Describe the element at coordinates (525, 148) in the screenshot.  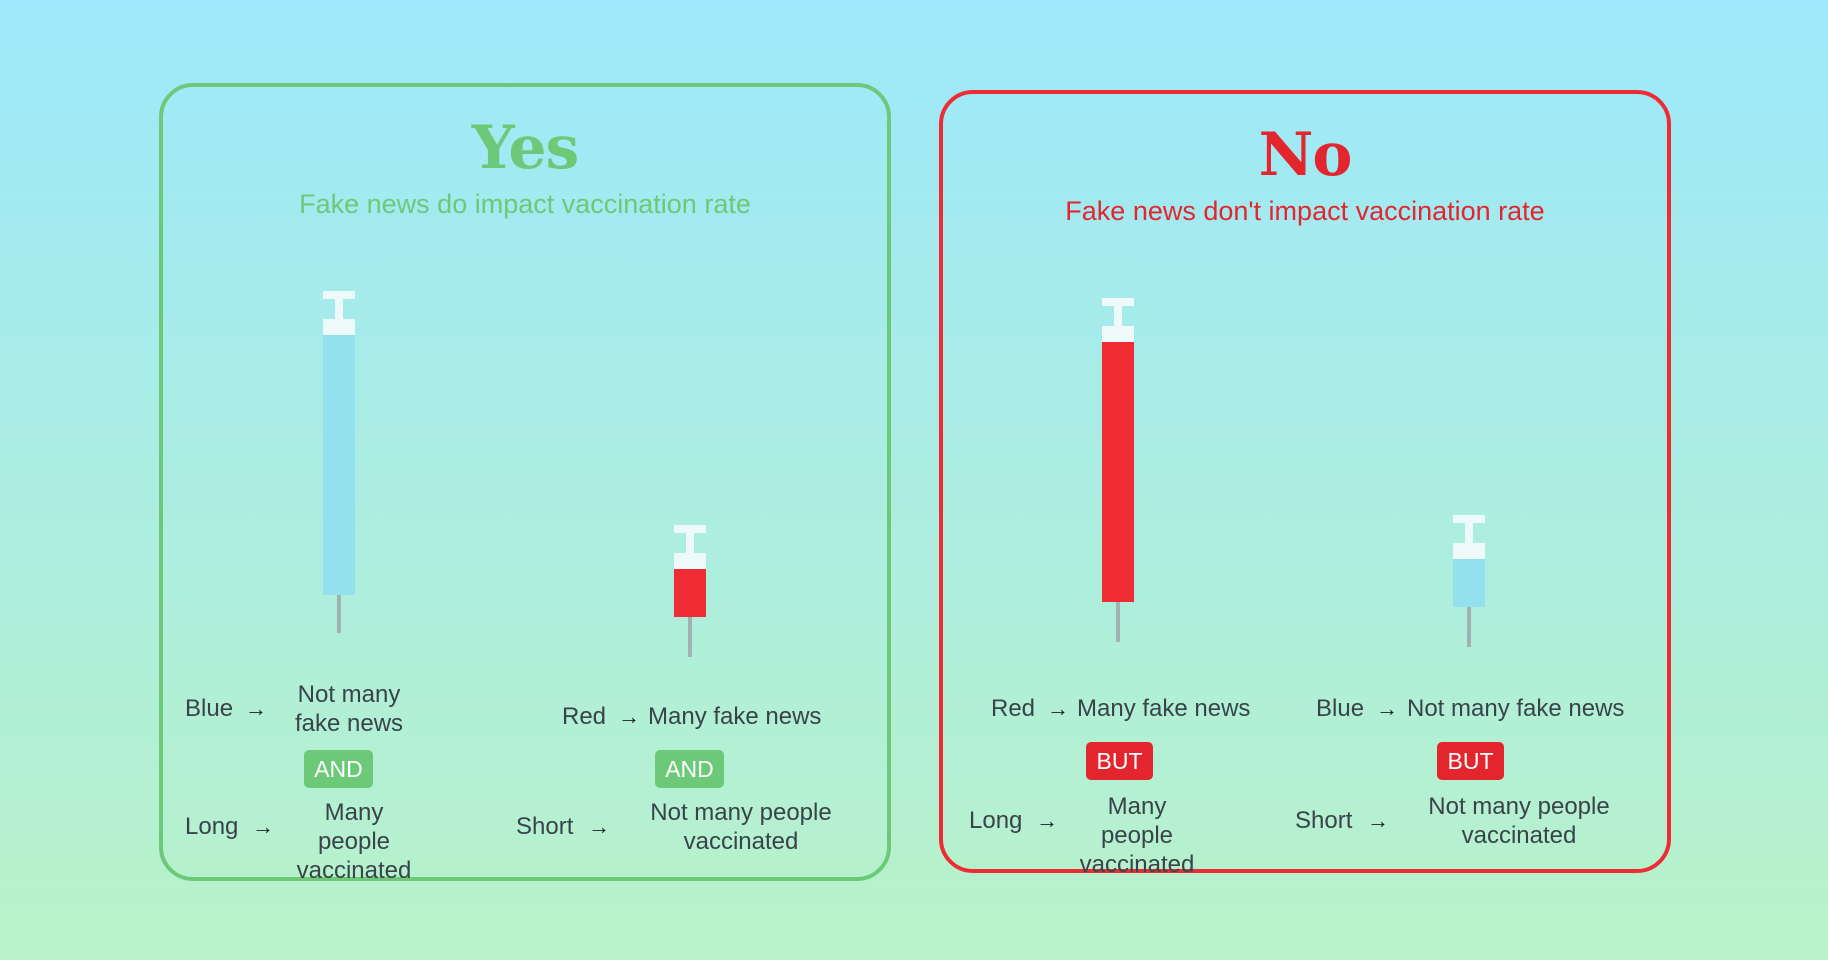
I see `panel-yes-title: Yes` at that location.